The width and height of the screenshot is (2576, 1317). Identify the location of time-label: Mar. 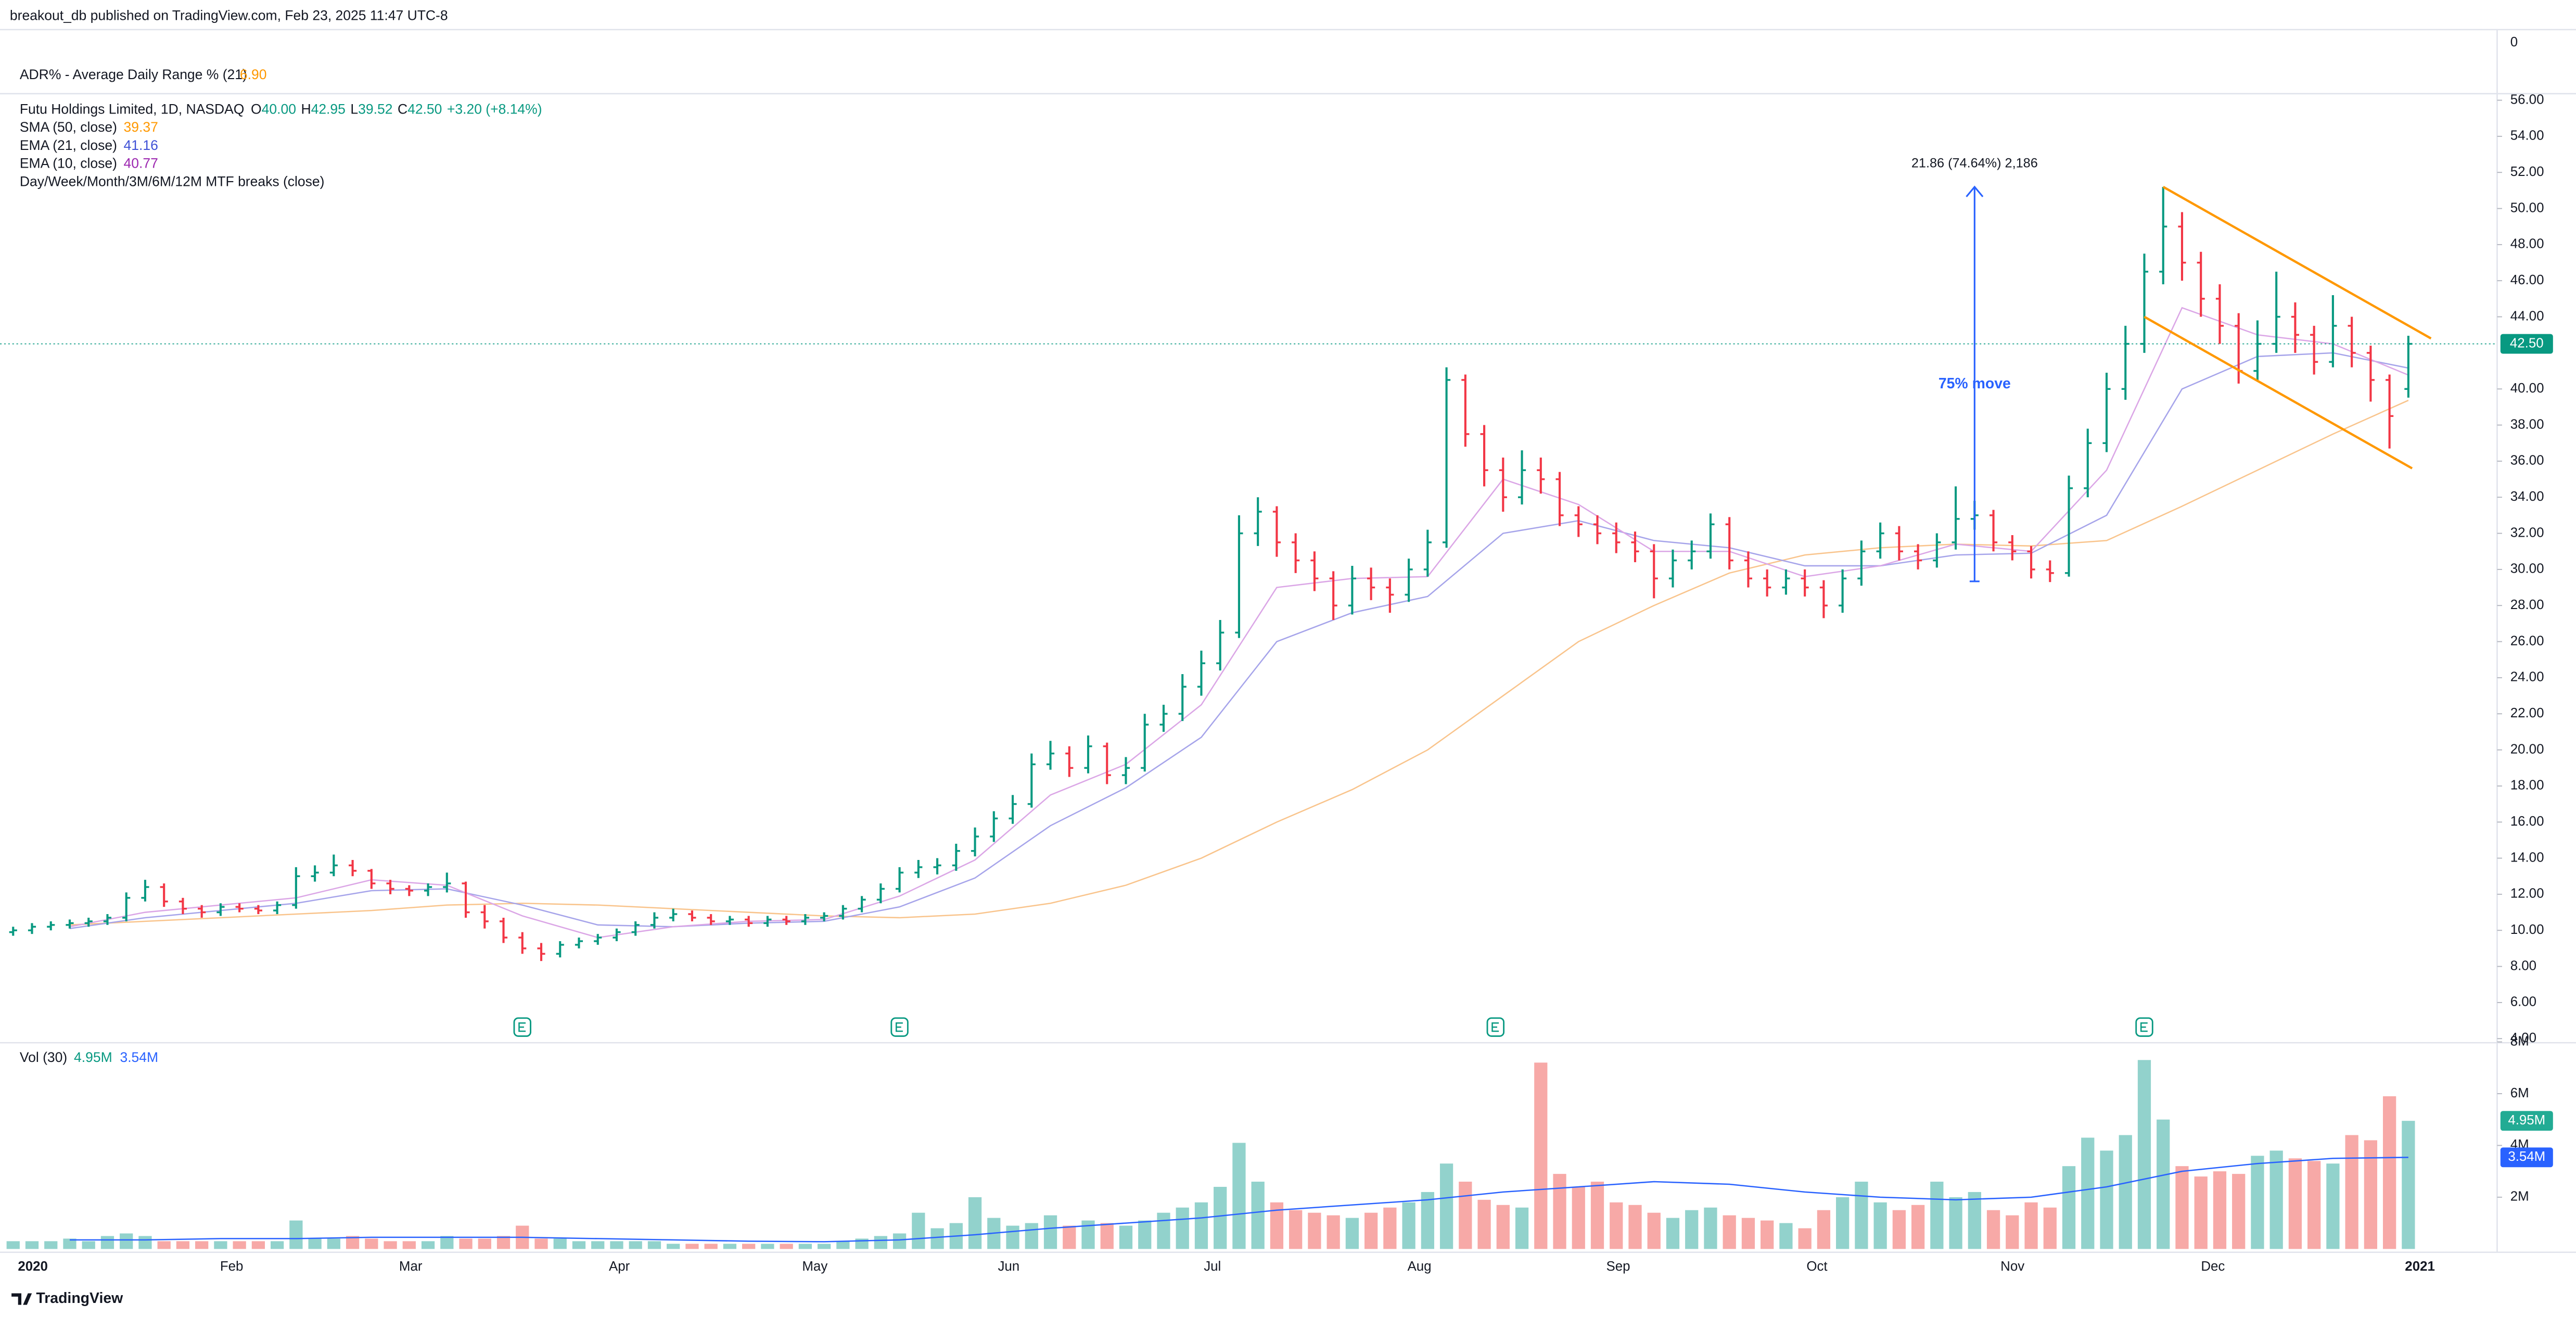
(411, 1266).